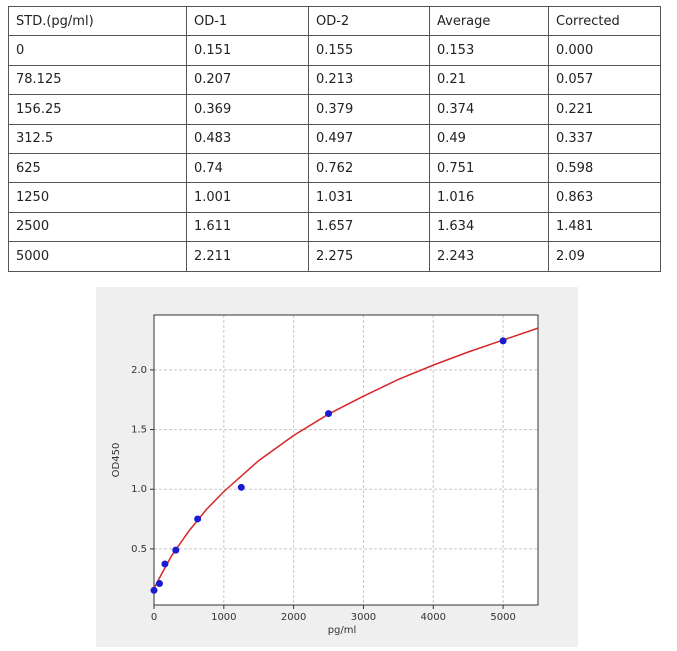 This screenshot has width=677, height=651. What do you see at coordinates (247, 138) in the screenshot?
I see `table-cell: 0.483` at bounding box center [247, 138].